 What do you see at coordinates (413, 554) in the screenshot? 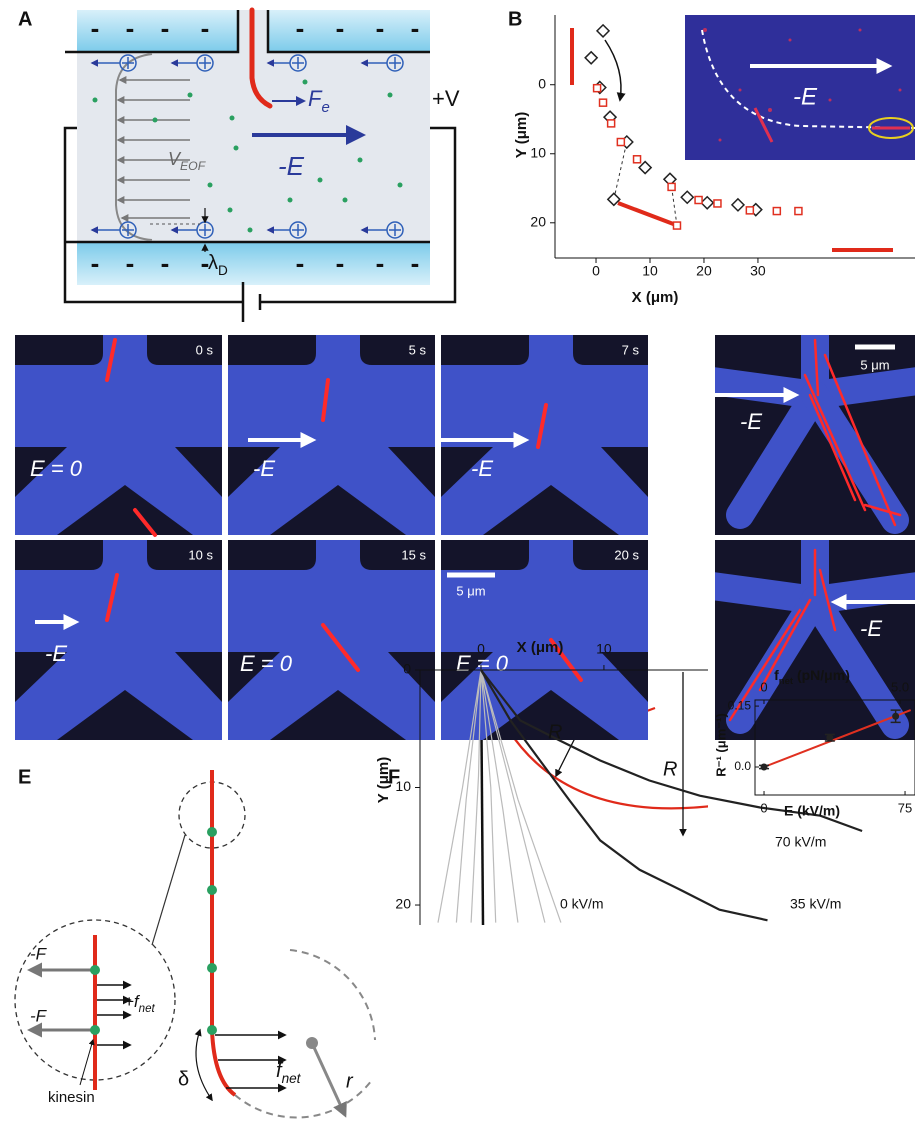
I see `time-label: 15 s` at bounding box center [413, 554].